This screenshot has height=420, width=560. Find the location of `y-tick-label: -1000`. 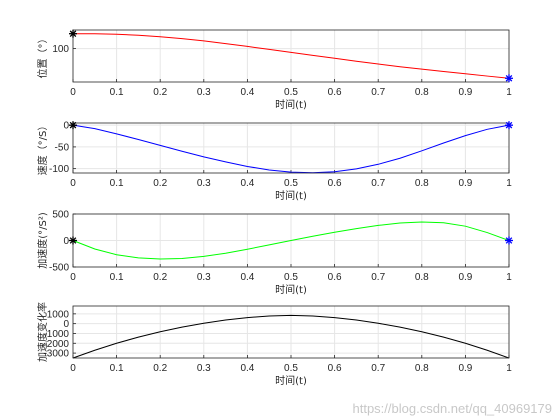

y-tick-label: -1000 is located at coordinates (56, 334).